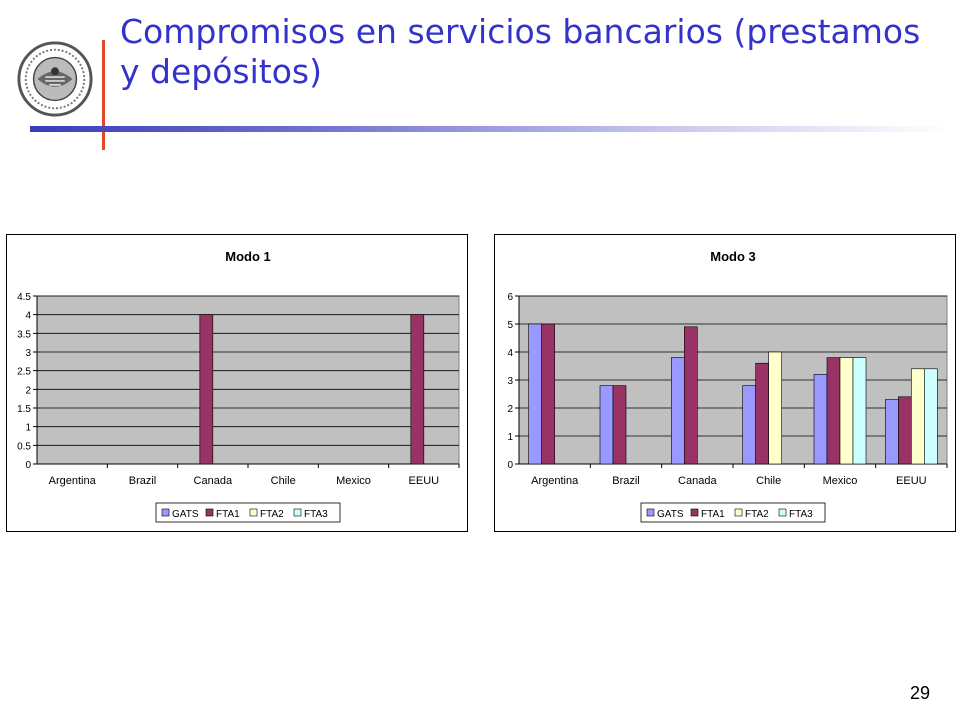 The width and height of the screenshot is (960, 720). Describe the element at coordinates (931, 416) in the screenshot. I see `bar-fta3-eeuu` at that location.